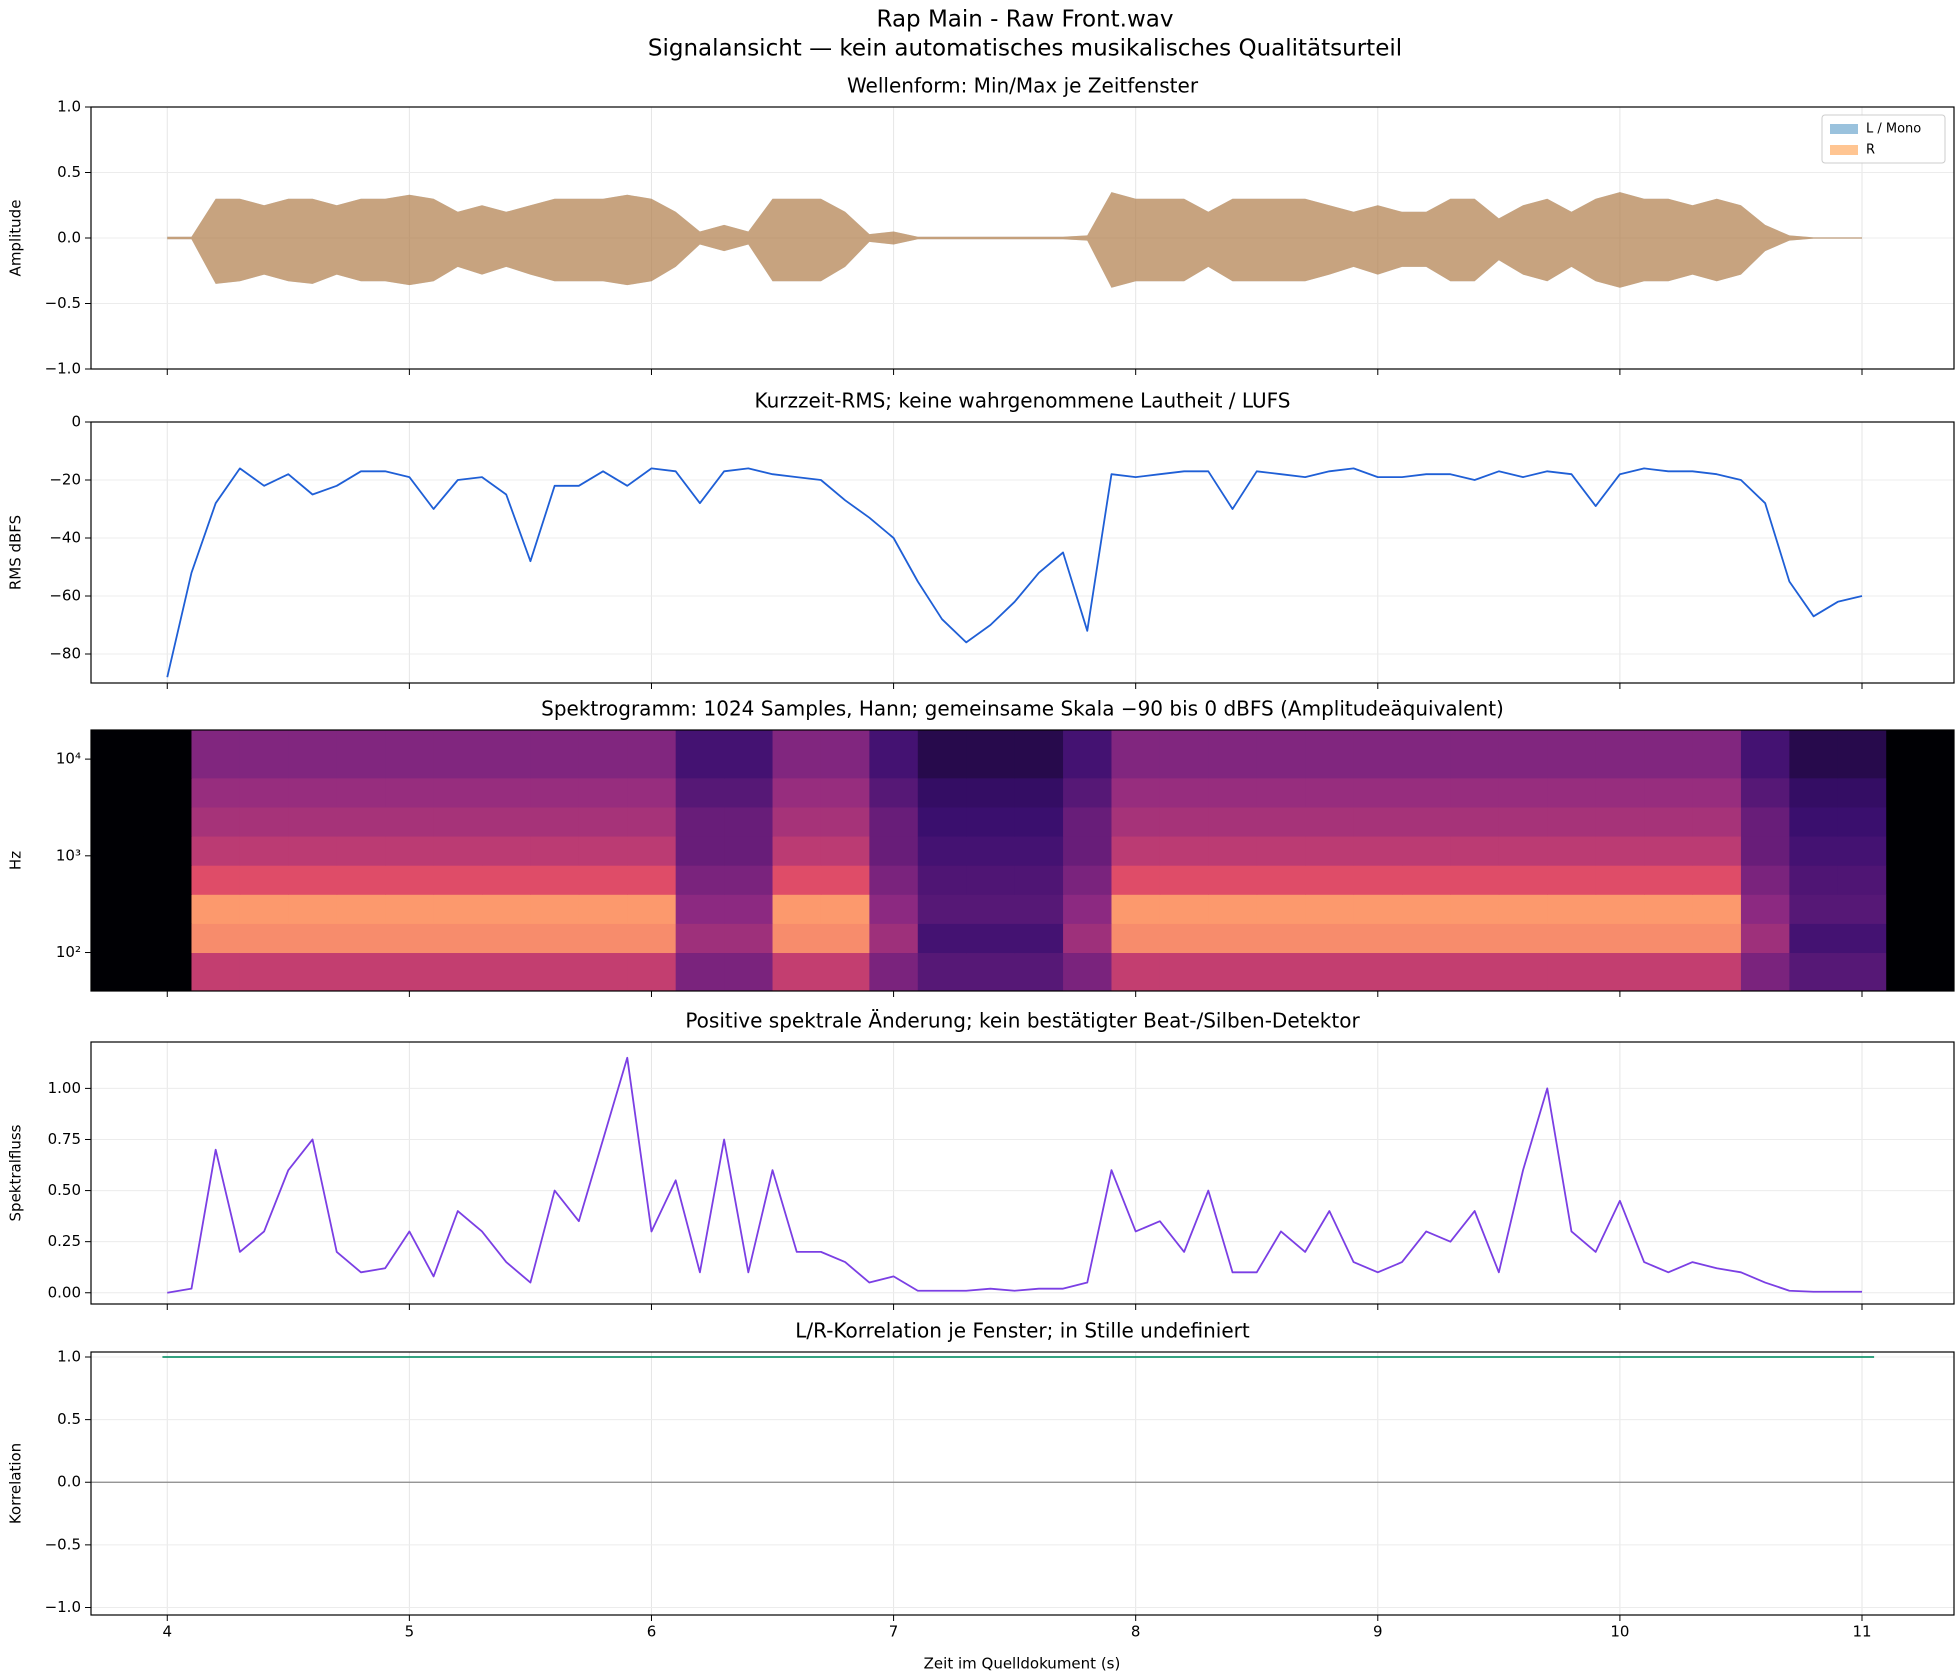 The image size is (1960, 1680). I want to click on y-axis-label: RMS dBFS, so click(16, 552).